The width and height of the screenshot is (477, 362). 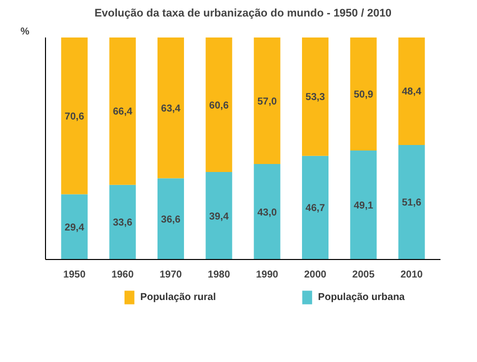 I want to click on data-label: 50,9, so click(x=364, y=95).